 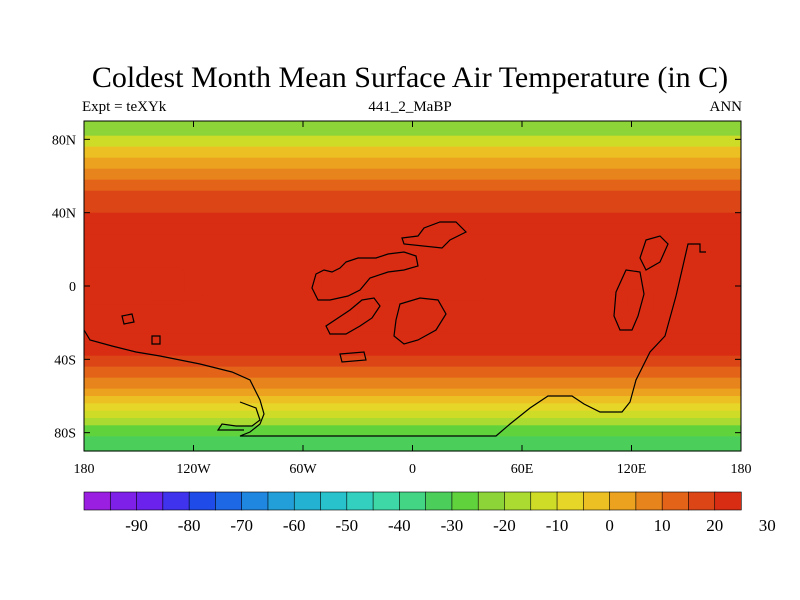 What do you see at coordinates (412, 469) in the screenshot?
I see `x-tick-label: 0` at bounding box center [412, 469].